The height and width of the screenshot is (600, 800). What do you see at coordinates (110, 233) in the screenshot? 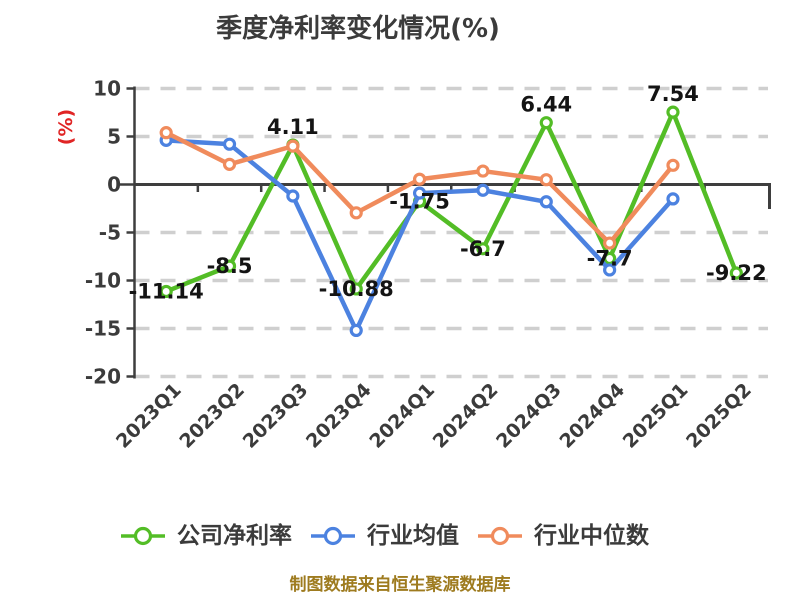
I see `y-tick-label: -5` at bounding box center [110, 233].